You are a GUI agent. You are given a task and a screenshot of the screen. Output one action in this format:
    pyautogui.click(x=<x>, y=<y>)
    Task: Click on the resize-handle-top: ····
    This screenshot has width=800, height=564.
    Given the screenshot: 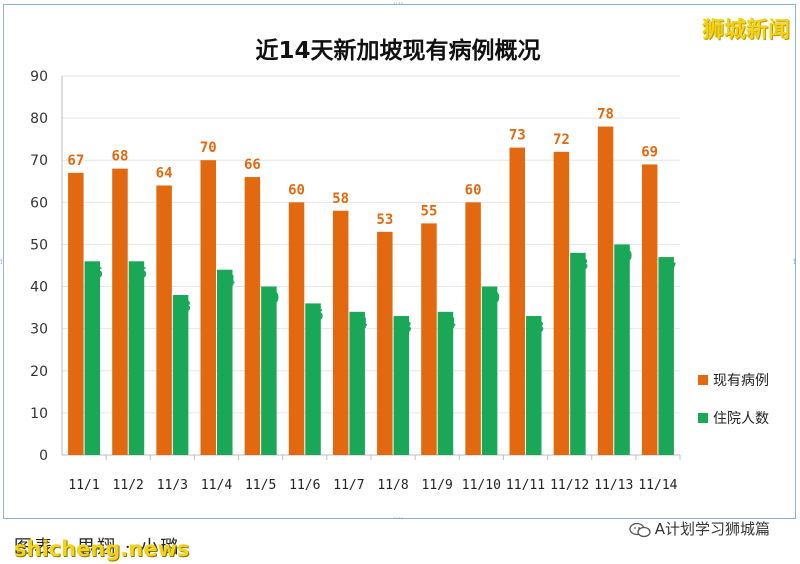 What is the action you would take?
    pyautogui.click(x=398, y=4)
    